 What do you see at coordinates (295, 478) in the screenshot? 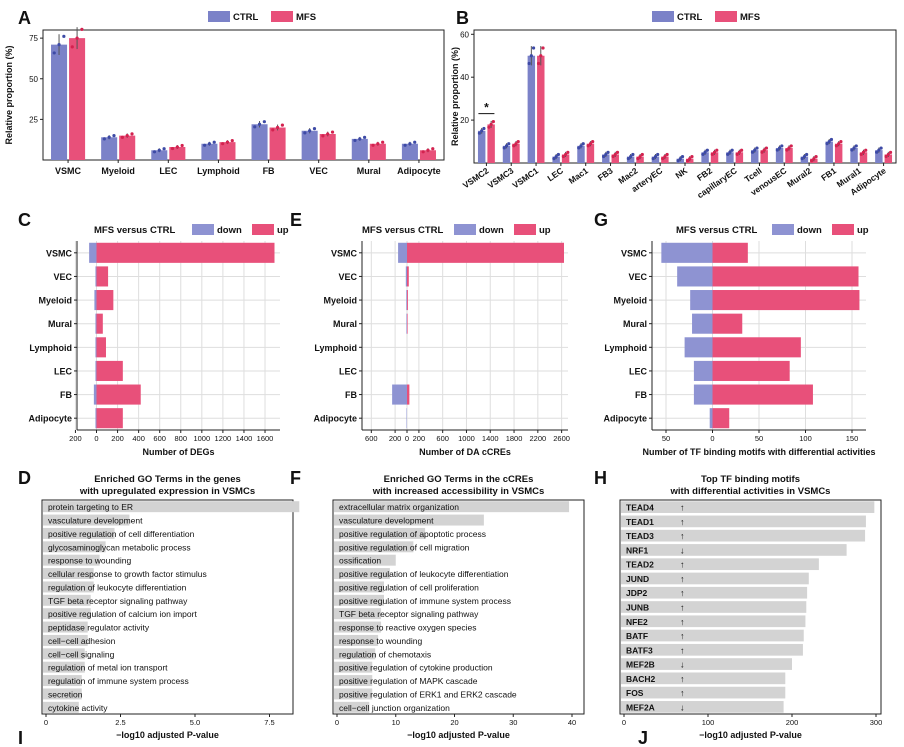
I see `panel-letter-f: F` at bounding box center [295, 478].